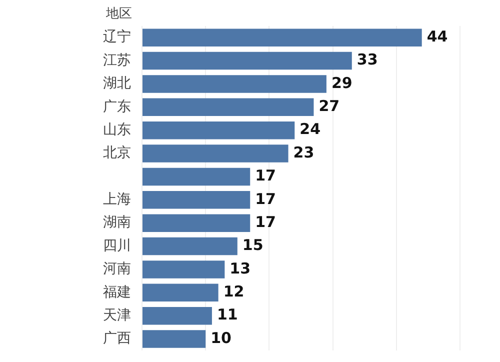 This screenshot has height=362, width=500. Describe the element at coordinates (253, 245) in the screenshot. I see `data-label: 15` at that location.